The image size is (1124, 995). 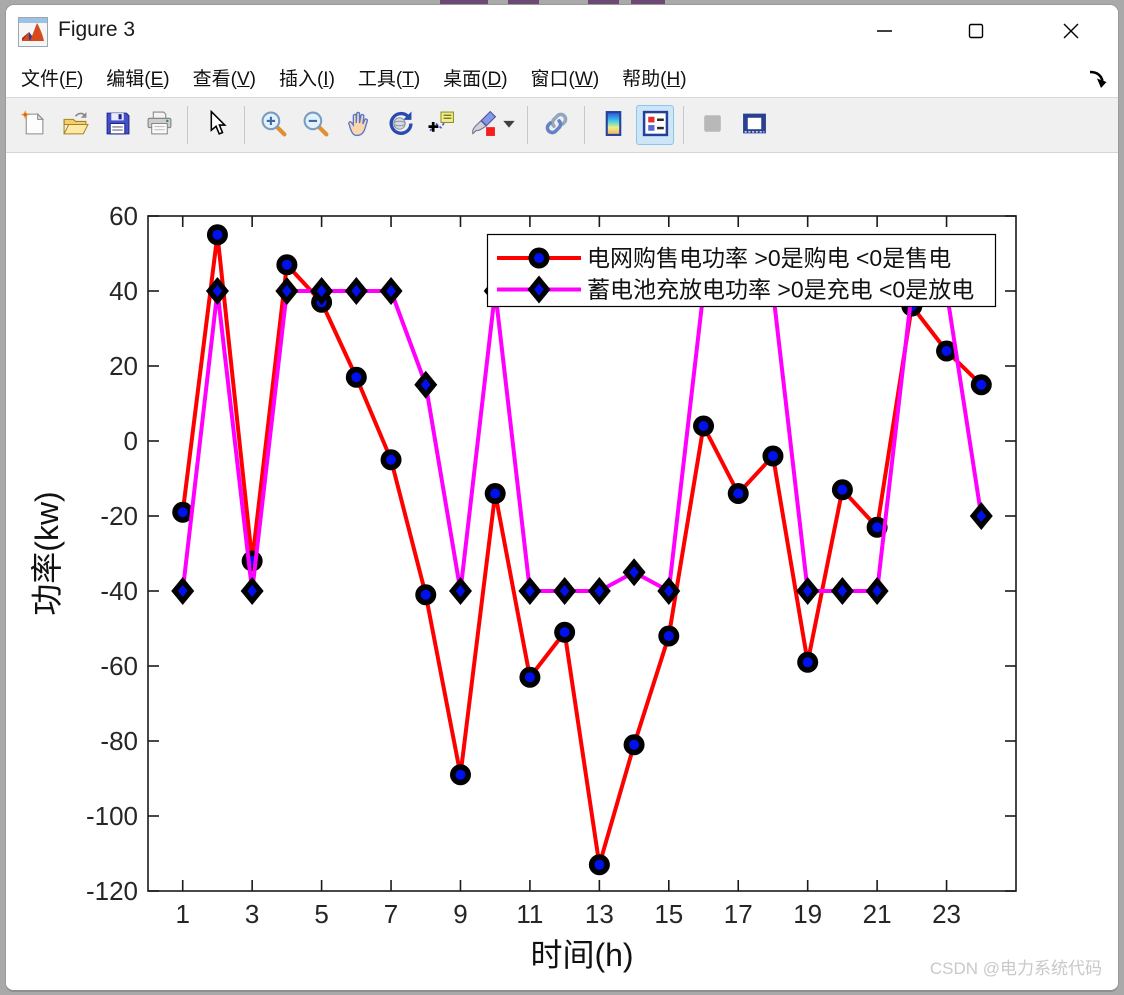 I want to click on x-tick-label: 15, so click(x=668, y=914).